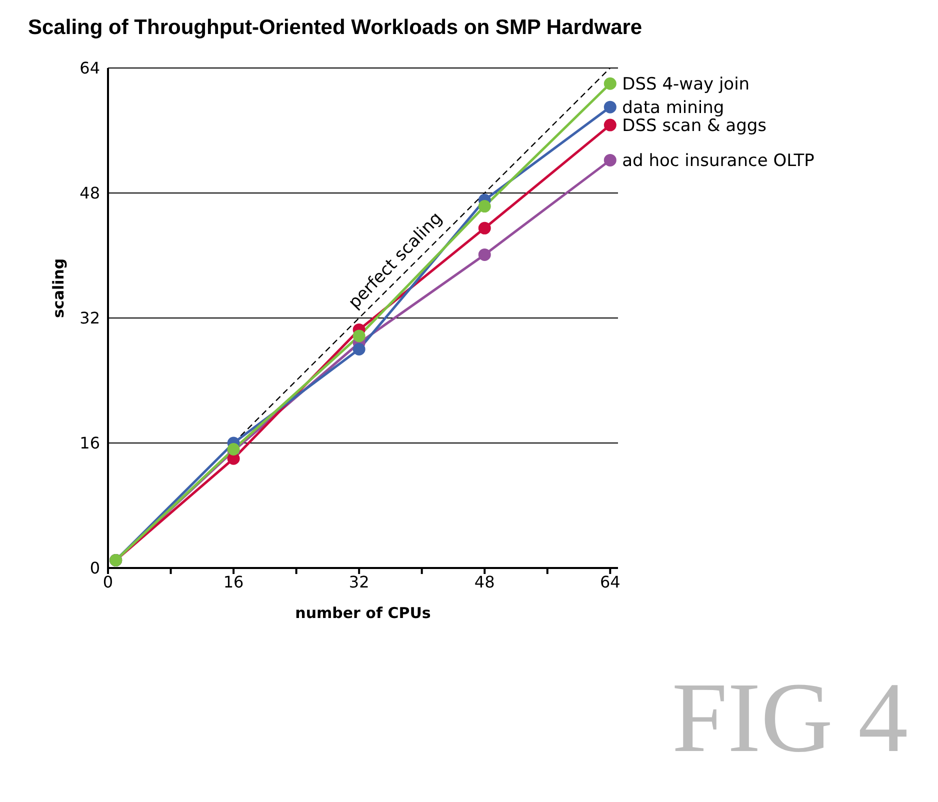 The image size is (938, 802). What do you see at coordinates (484, 582) in the screenshot?
I see `x-tick-label: 48` at bounding box center [484, 582].